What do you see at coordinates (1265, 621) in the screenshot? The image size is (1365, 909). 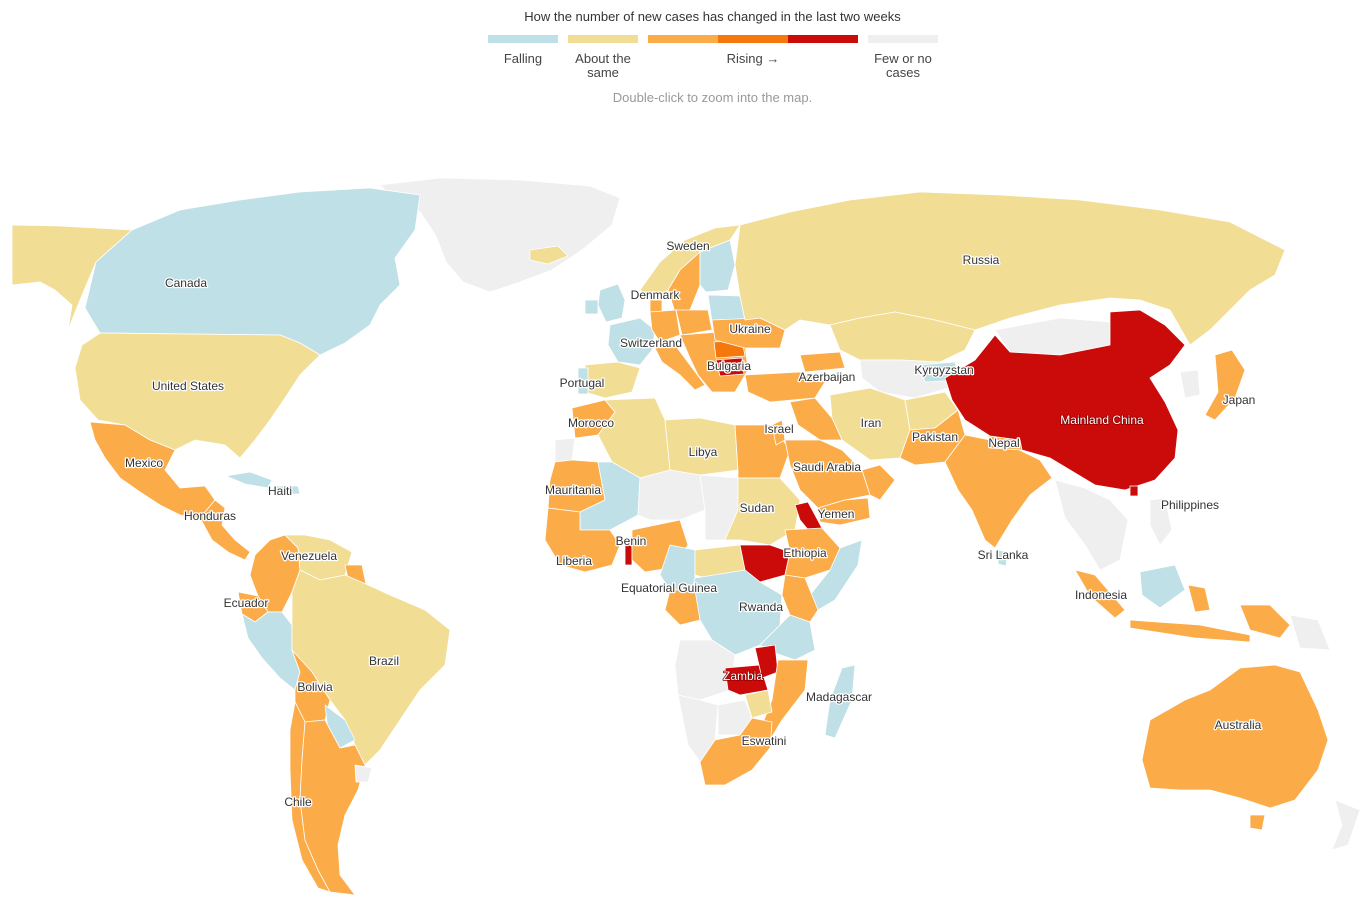 I see `region-new-guinea` at bounding box center [1265, 621].